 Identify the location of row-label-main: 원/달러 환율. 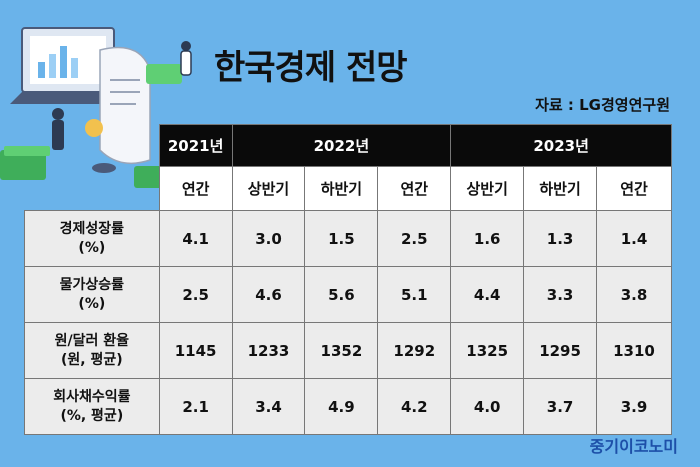
(92, 340).